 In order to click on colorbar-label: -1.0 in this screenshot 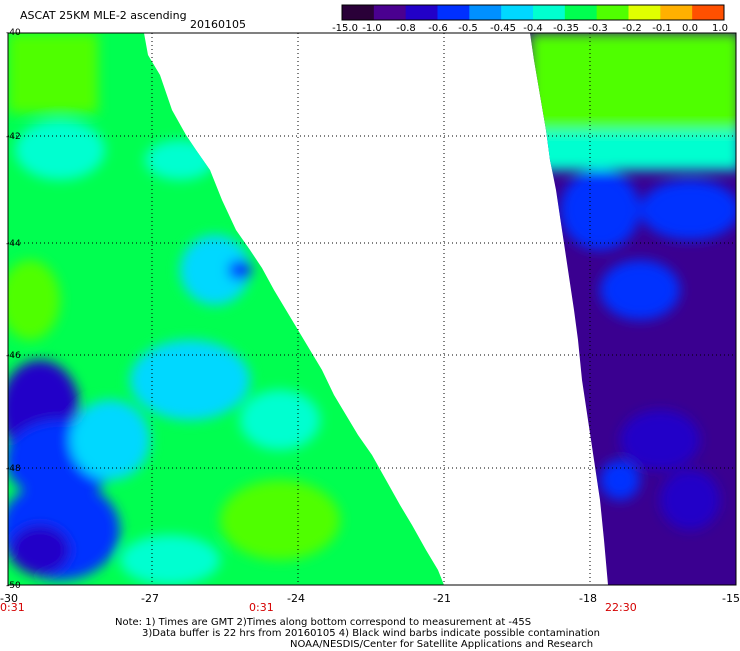, I will do `click(372, 28)`.